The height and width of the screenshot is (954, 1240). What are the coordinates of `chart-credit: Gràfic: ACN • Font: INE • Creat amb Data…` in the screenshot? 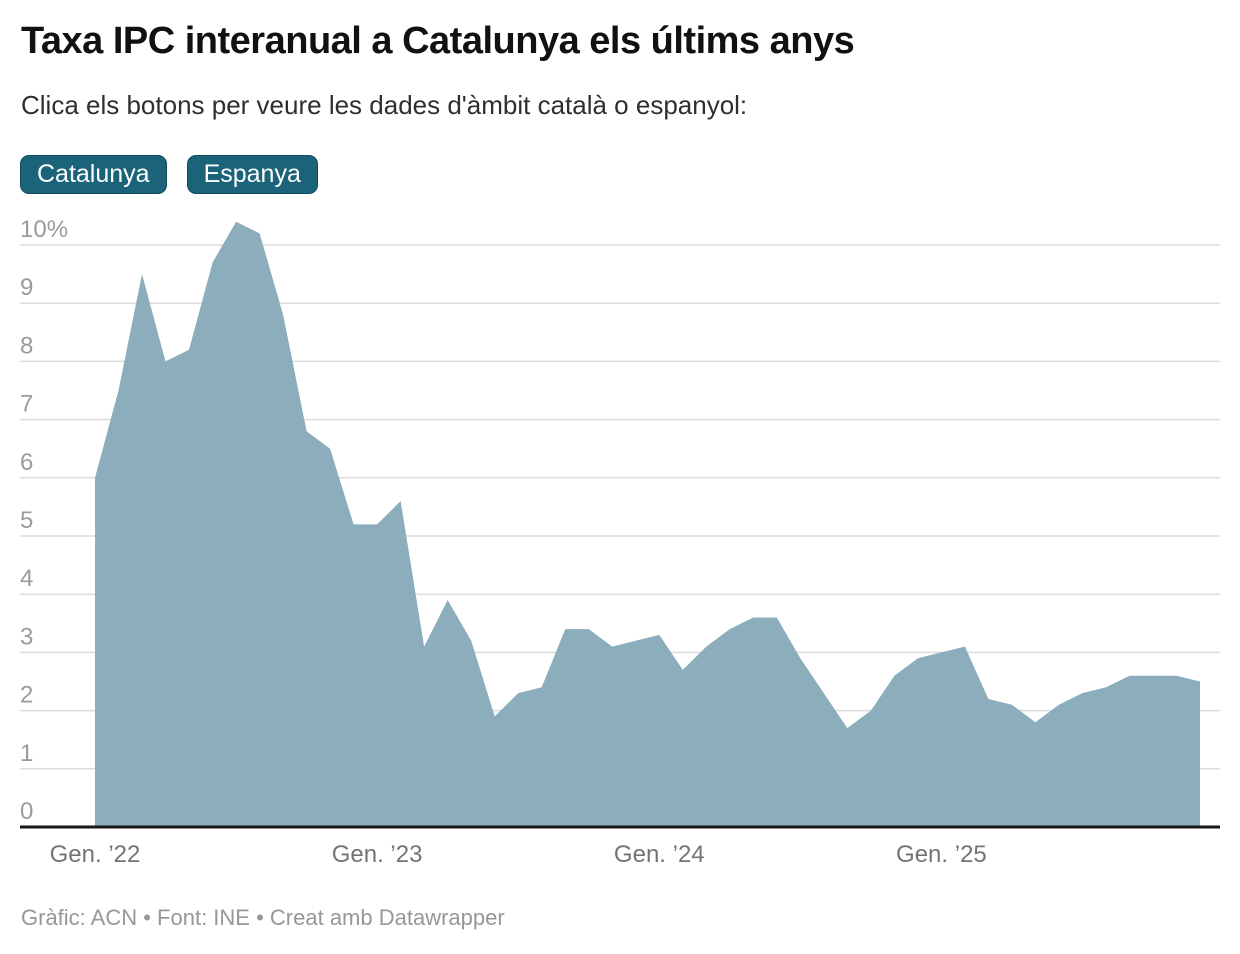 It's located at (263, 917).